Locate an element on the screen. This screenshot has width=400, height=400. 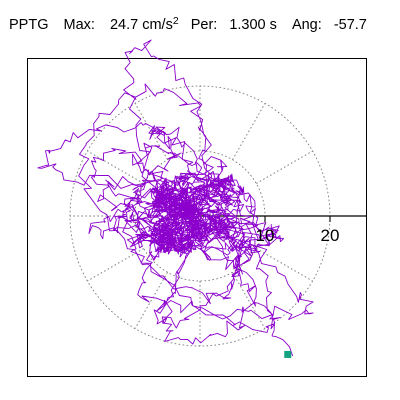
radial-tick-label-20: 20 is located at coordinates (330, 235).